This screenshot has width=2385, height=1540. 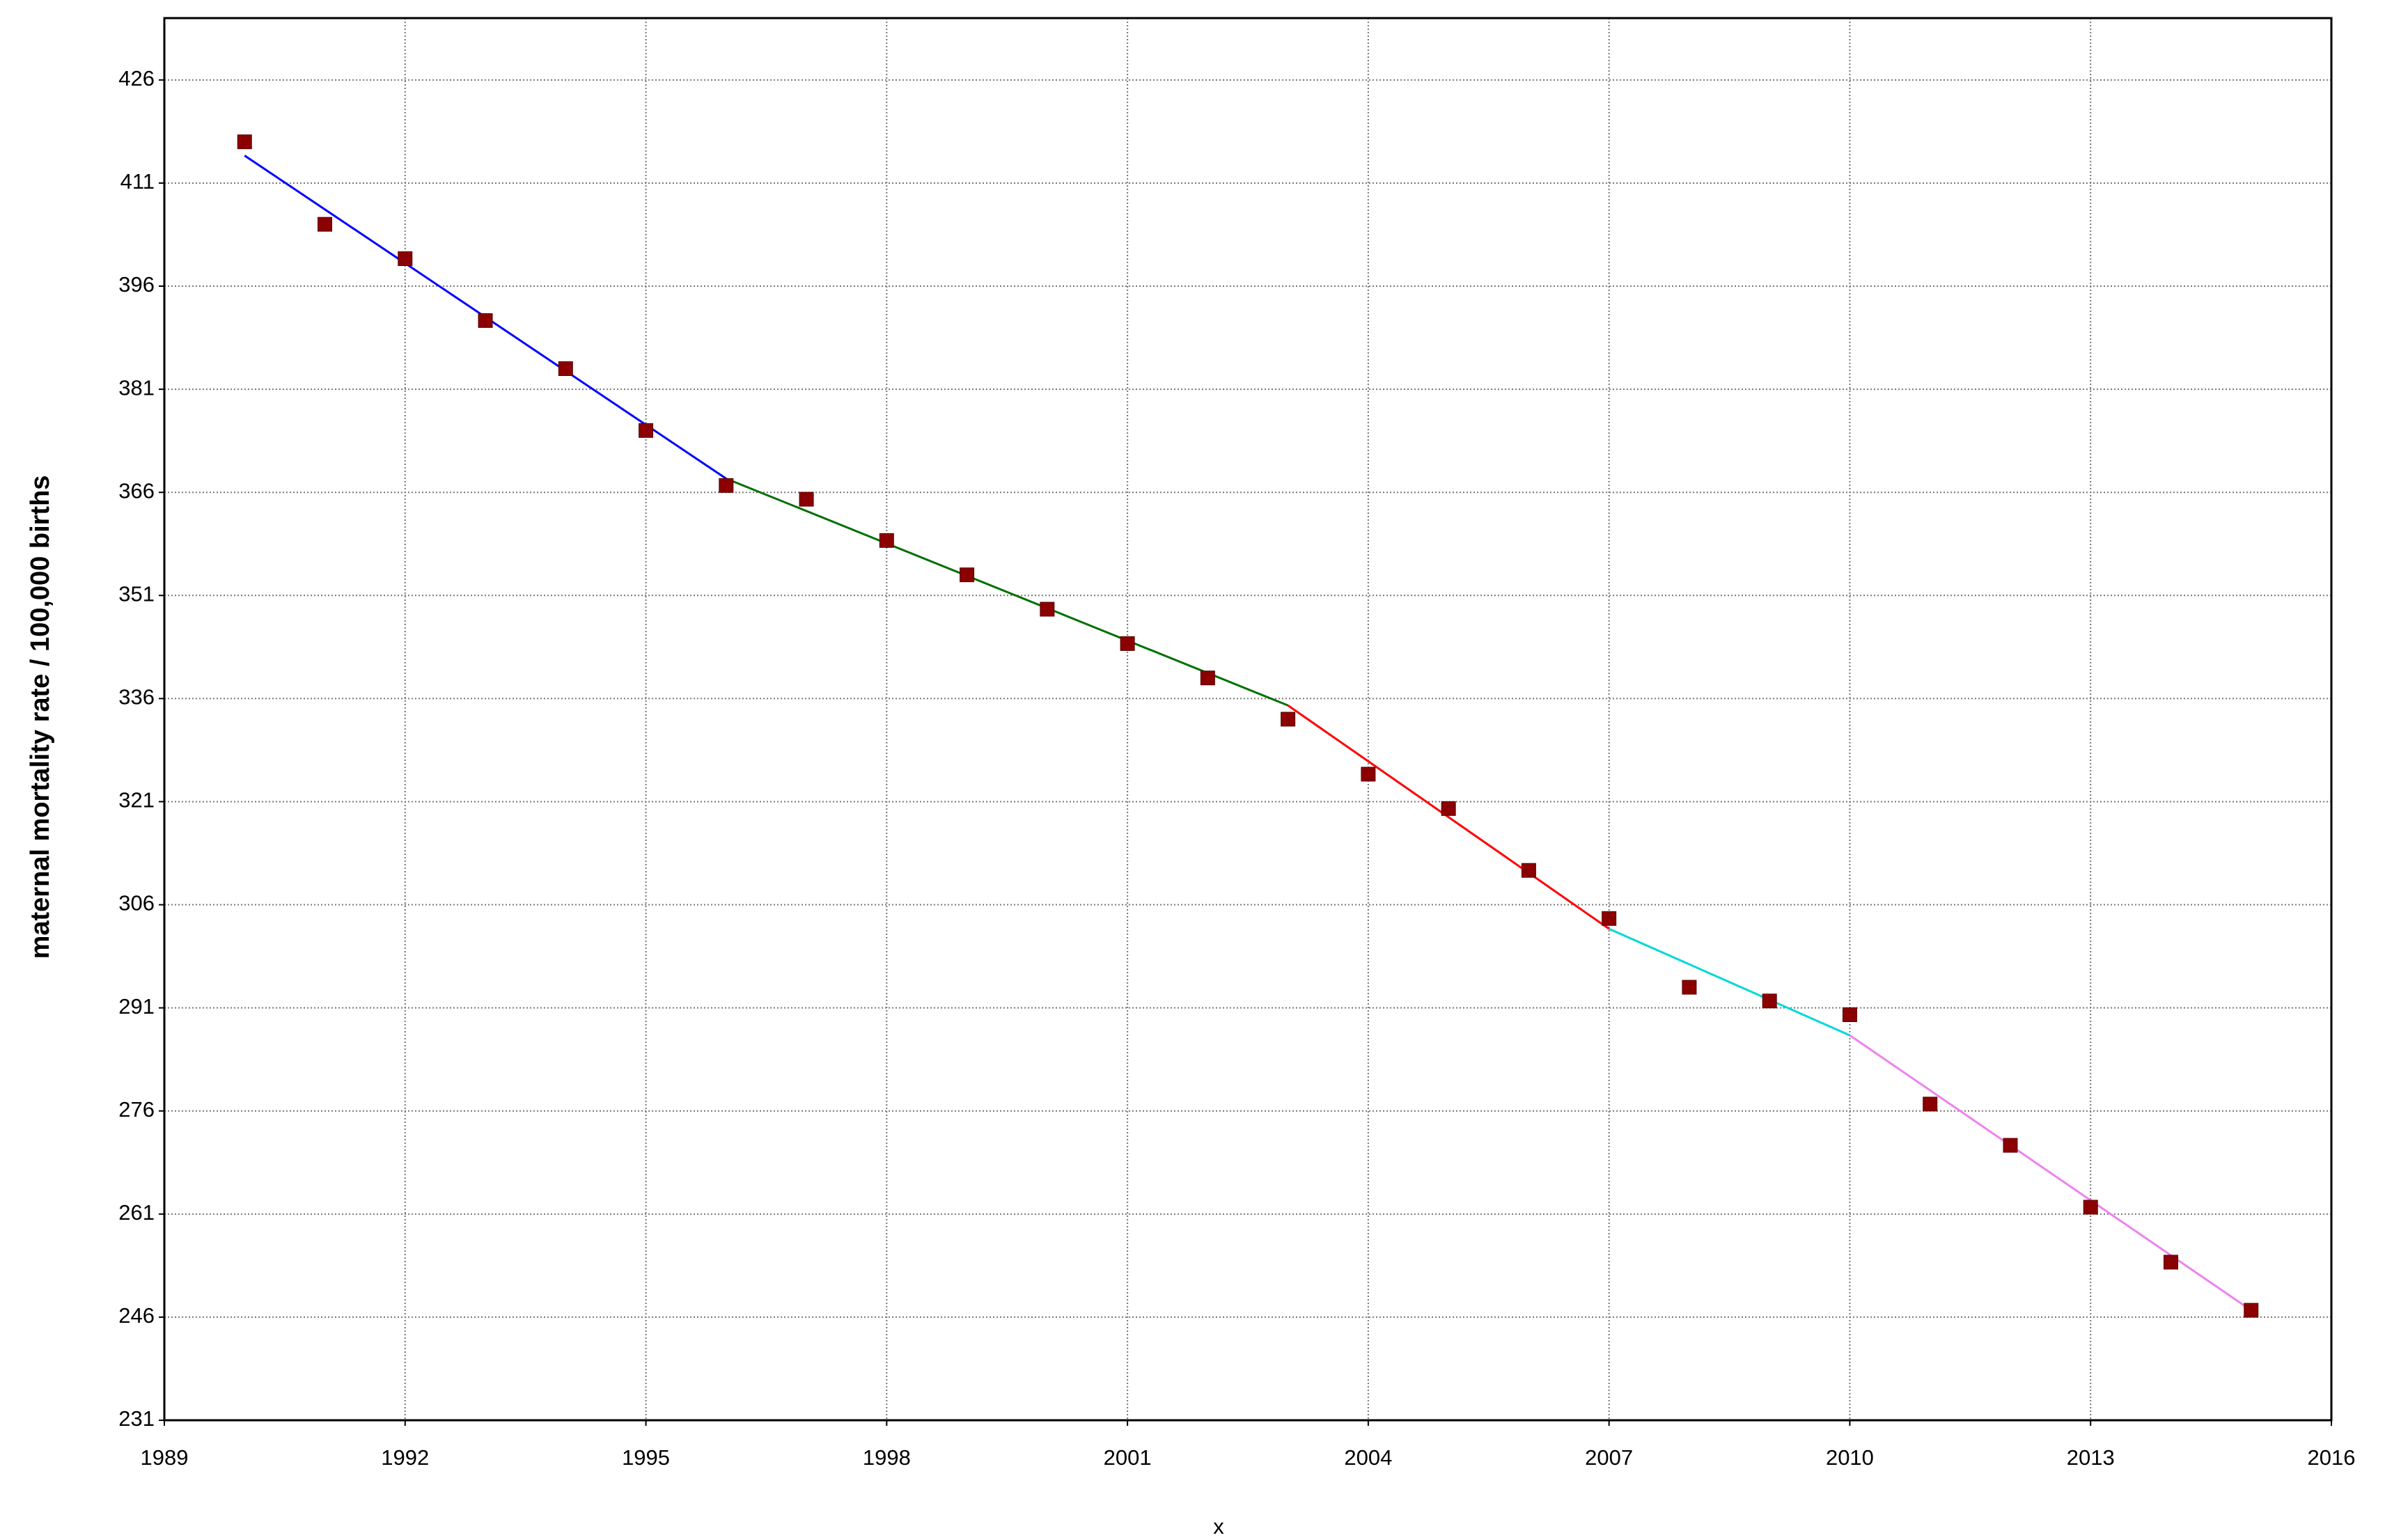 What do you see at coordinates (137, 697) in the screenshot?
I see `y-tick-label: 336` at bounding box center [137, 697].